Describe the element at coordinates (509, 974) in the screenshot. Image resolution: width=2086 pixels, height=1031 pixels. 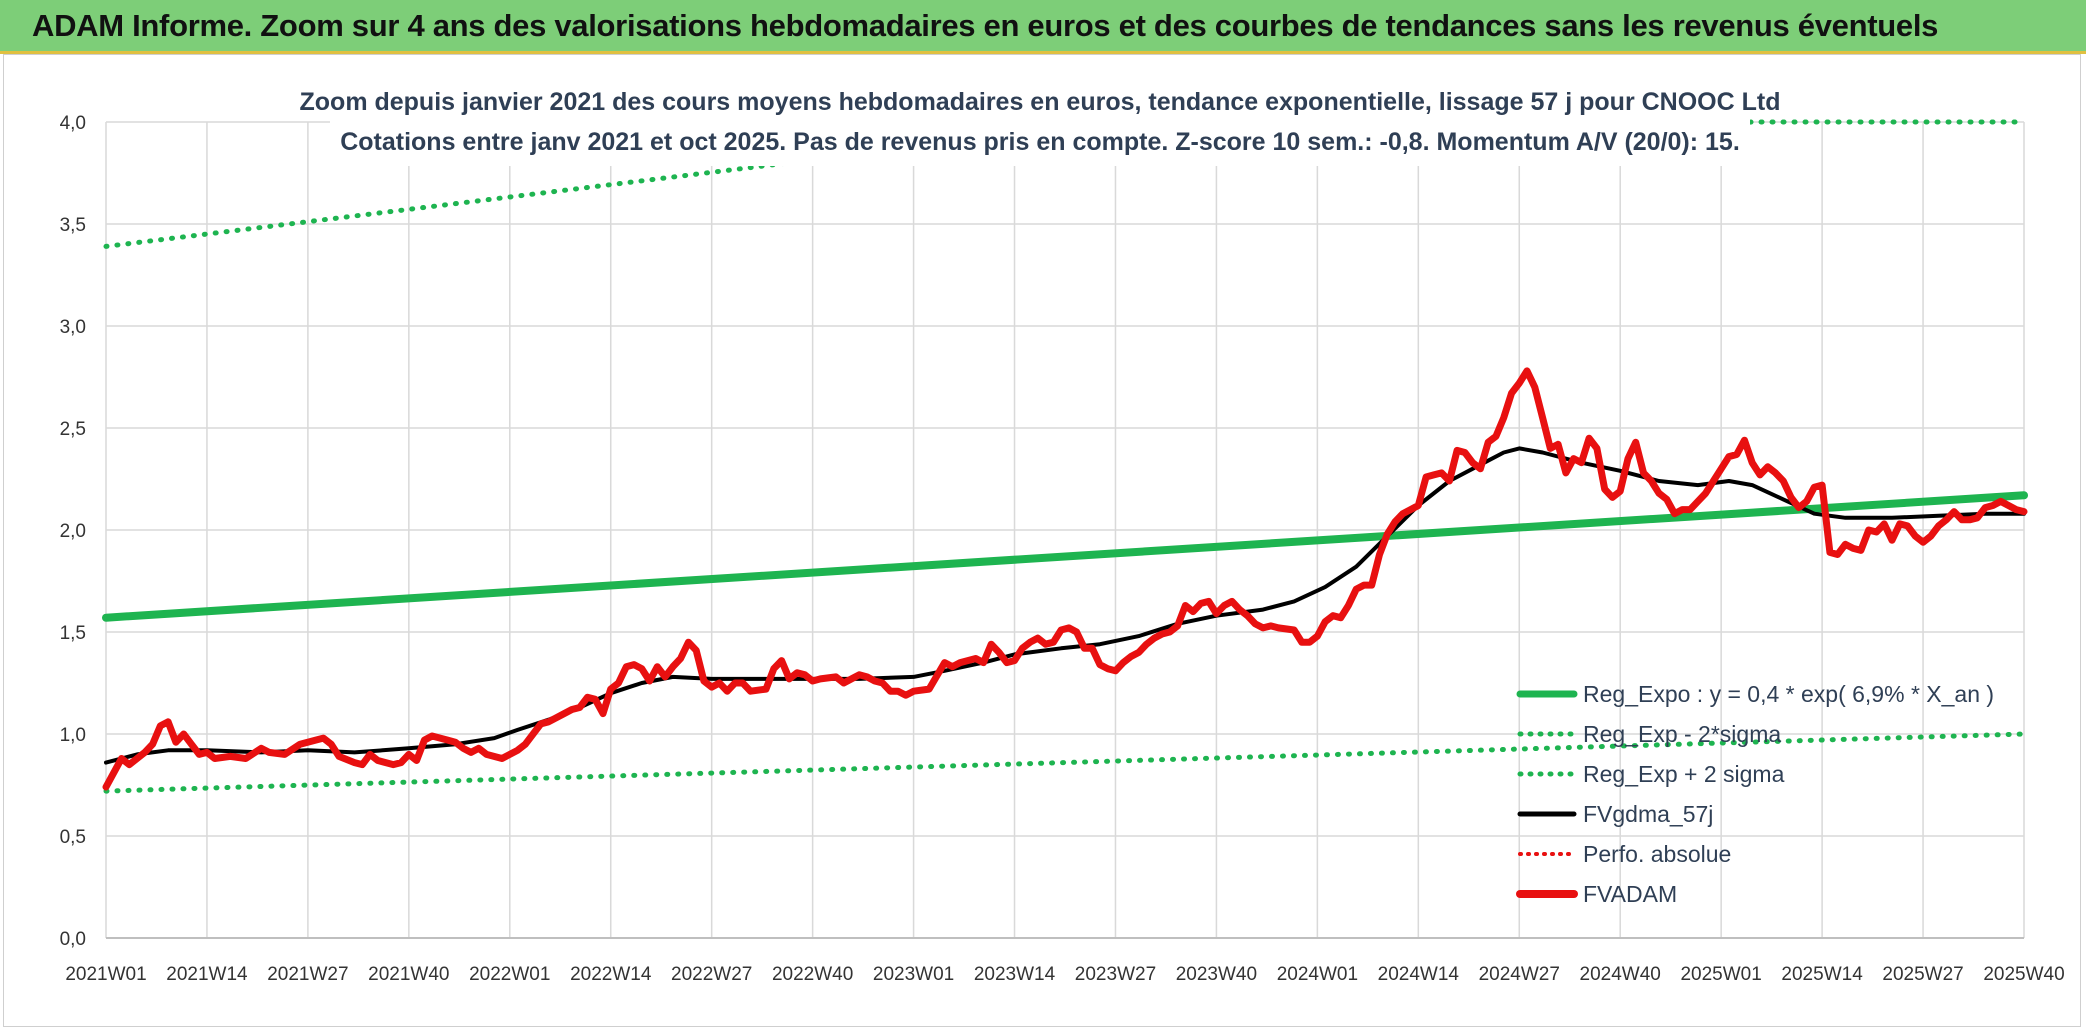
I see `x-tick-label: 2022W01` at that location.